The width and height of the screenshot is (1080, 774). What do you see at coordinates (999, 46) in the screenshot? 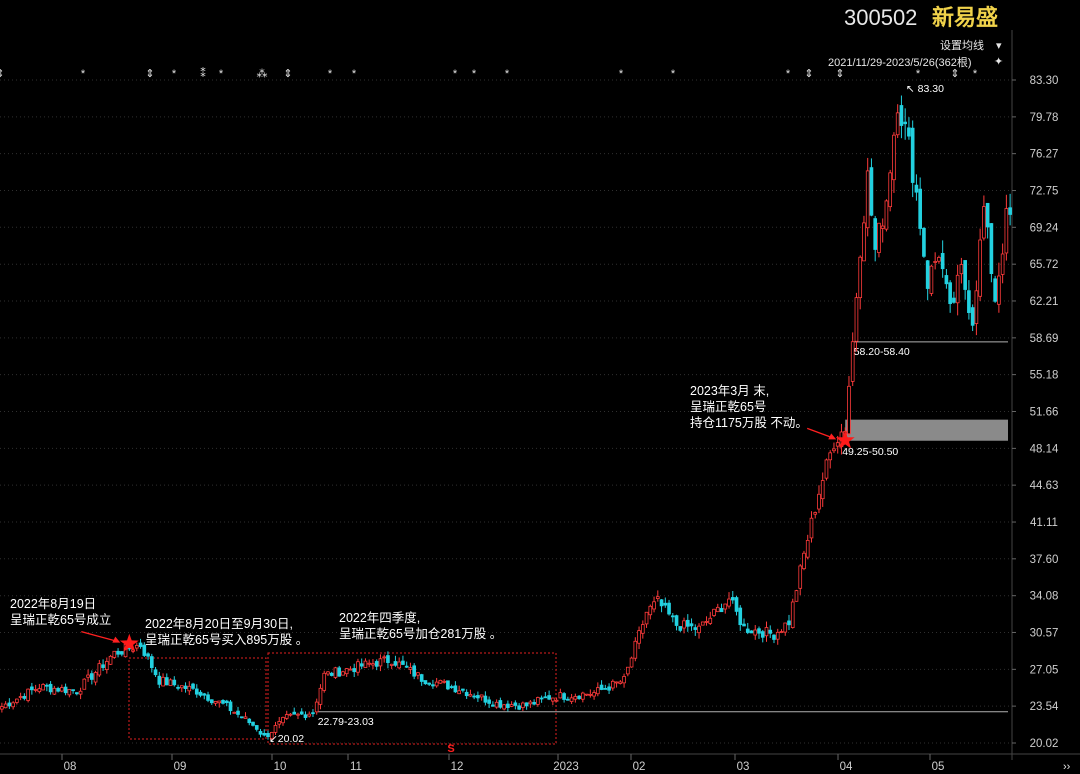
I see `chevron-down-icon: ▾` at bounding box center [999, 46].